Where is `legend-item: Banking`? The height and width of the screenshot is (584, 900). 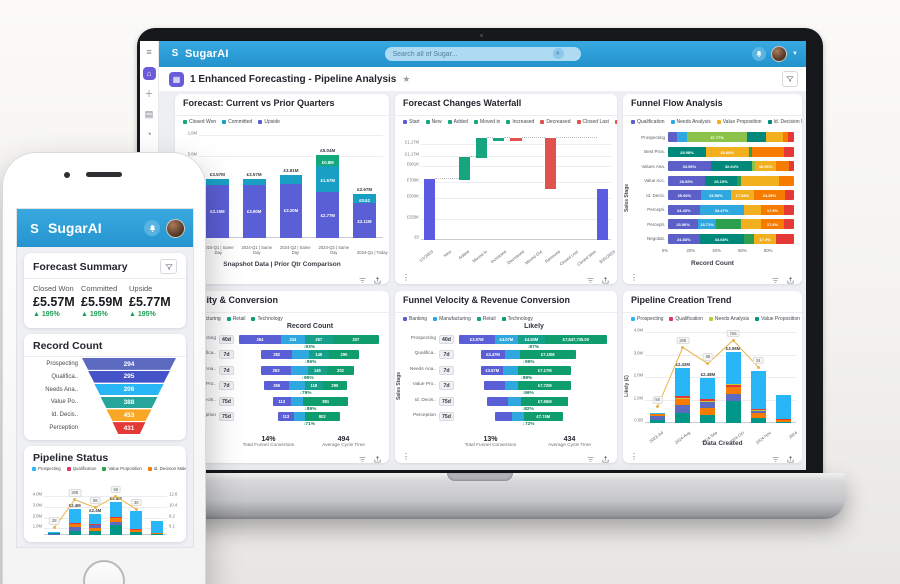 legend-item: Banking is located at coordinates (415, 319).